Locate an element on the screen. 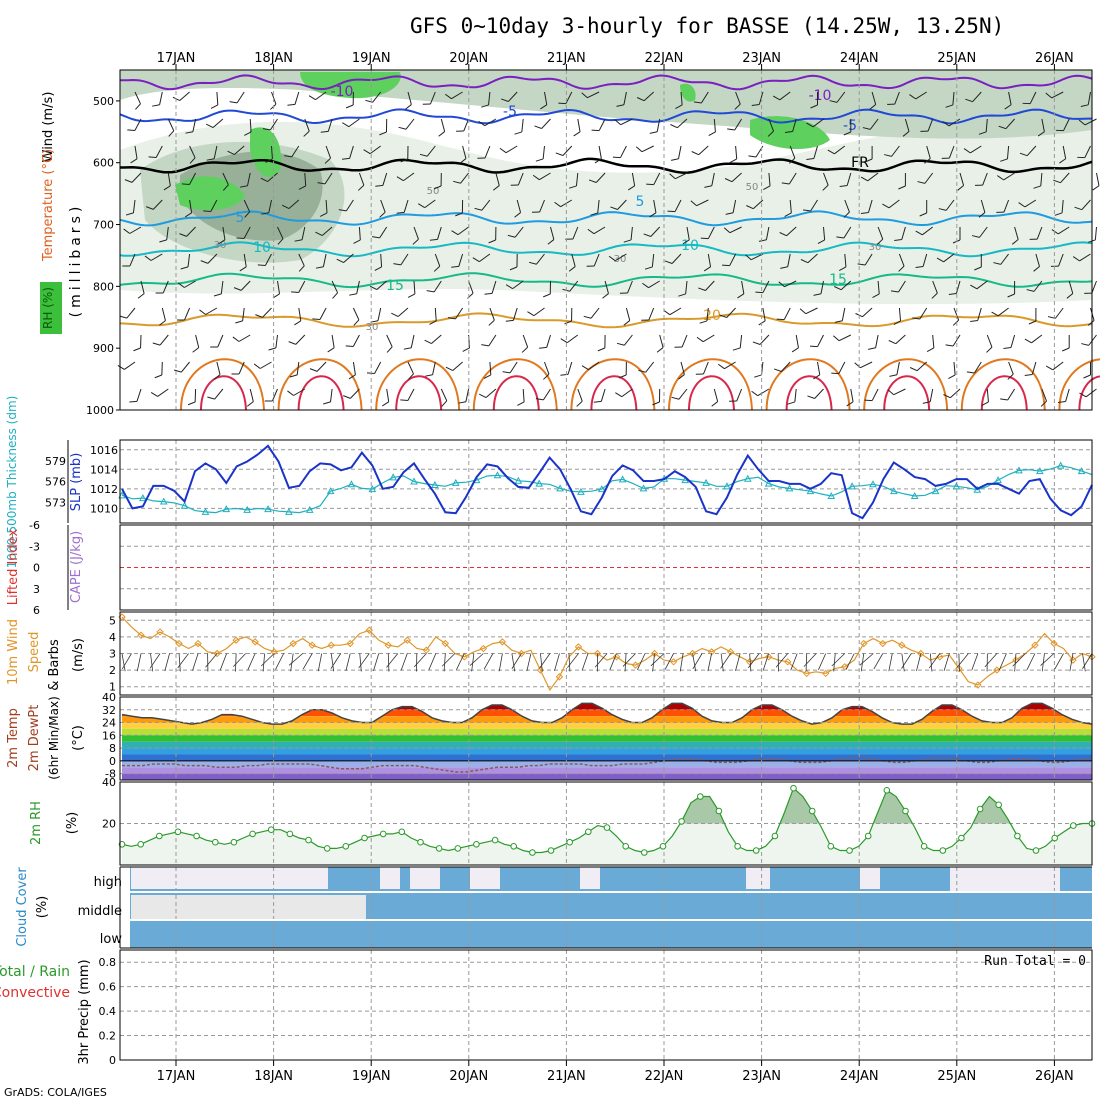  precip-tick-label: 0.6 is located at coordinates (108, 987).